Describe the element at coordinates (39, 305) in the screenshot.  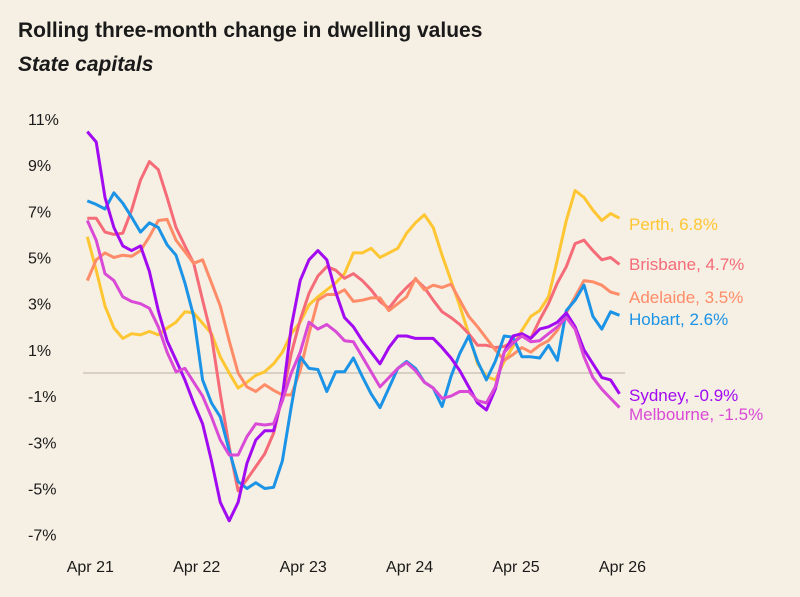
I see `y-tick-label: 3%` at that location.